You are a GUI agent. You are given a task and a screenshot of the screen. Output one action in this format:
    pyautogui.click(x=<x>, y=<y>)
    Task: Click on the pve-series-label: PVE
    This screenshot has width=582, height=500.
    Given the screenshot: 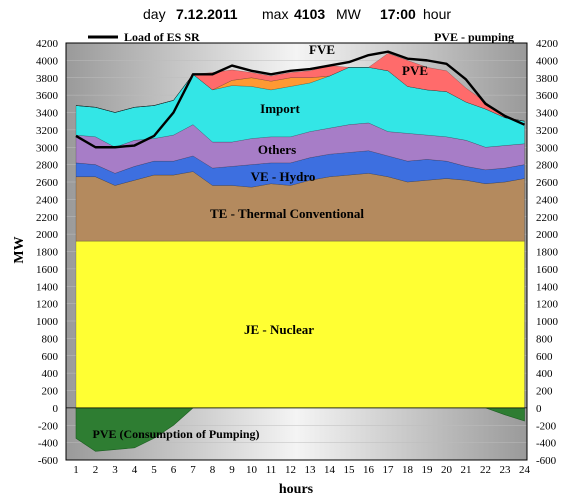 What is the action you would take?
    pyautogui.click(x=415, y=70)
    